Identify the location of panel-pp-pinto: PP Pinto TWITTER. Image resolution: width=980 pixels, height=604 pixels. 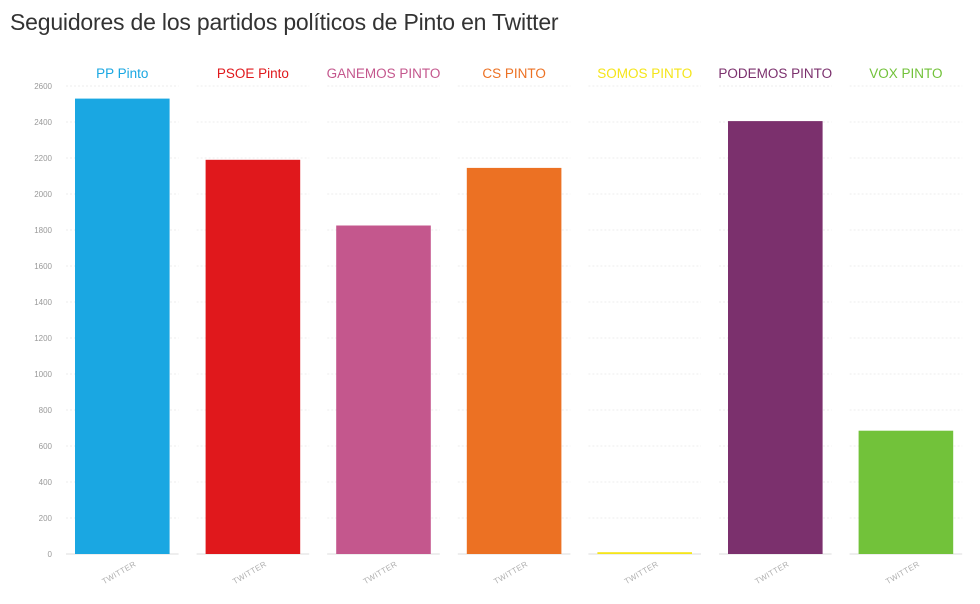
(122, 326).